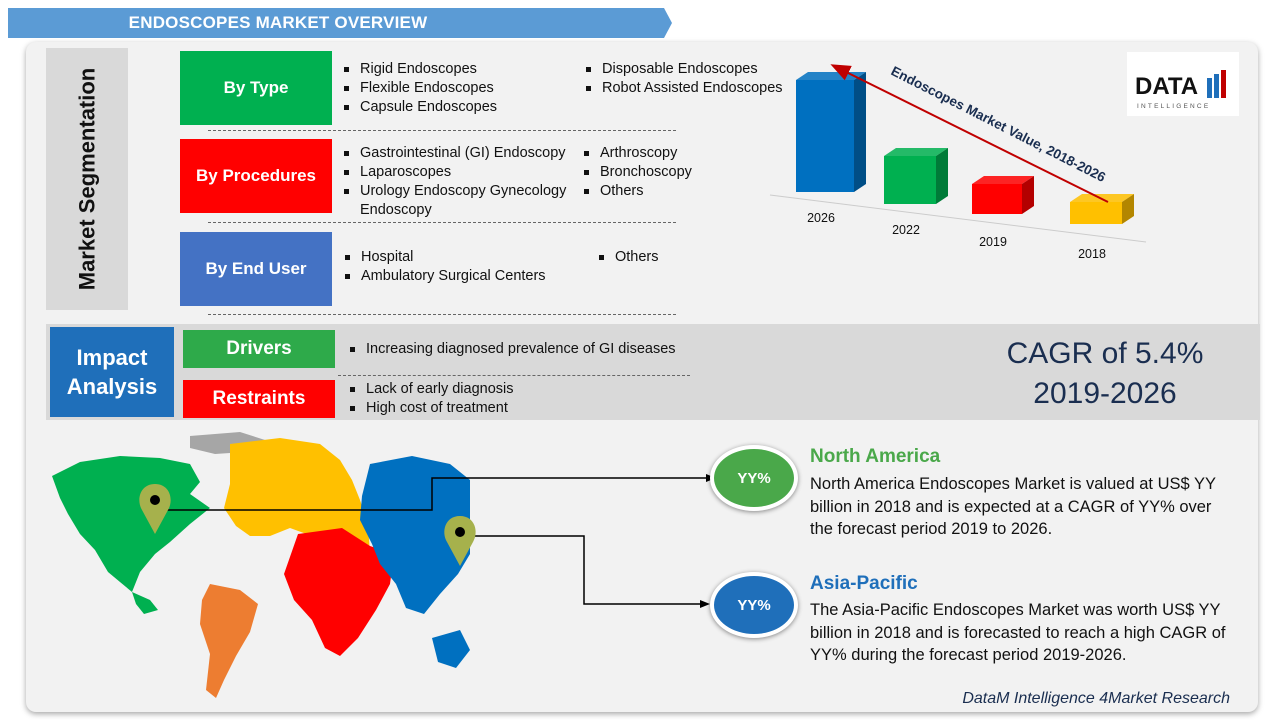 The width and height of the screenshot is (1280, 720). I want to click on by-procedures-list-right: Arthroscopy Bronchoscopy Others, so click(636, 172).